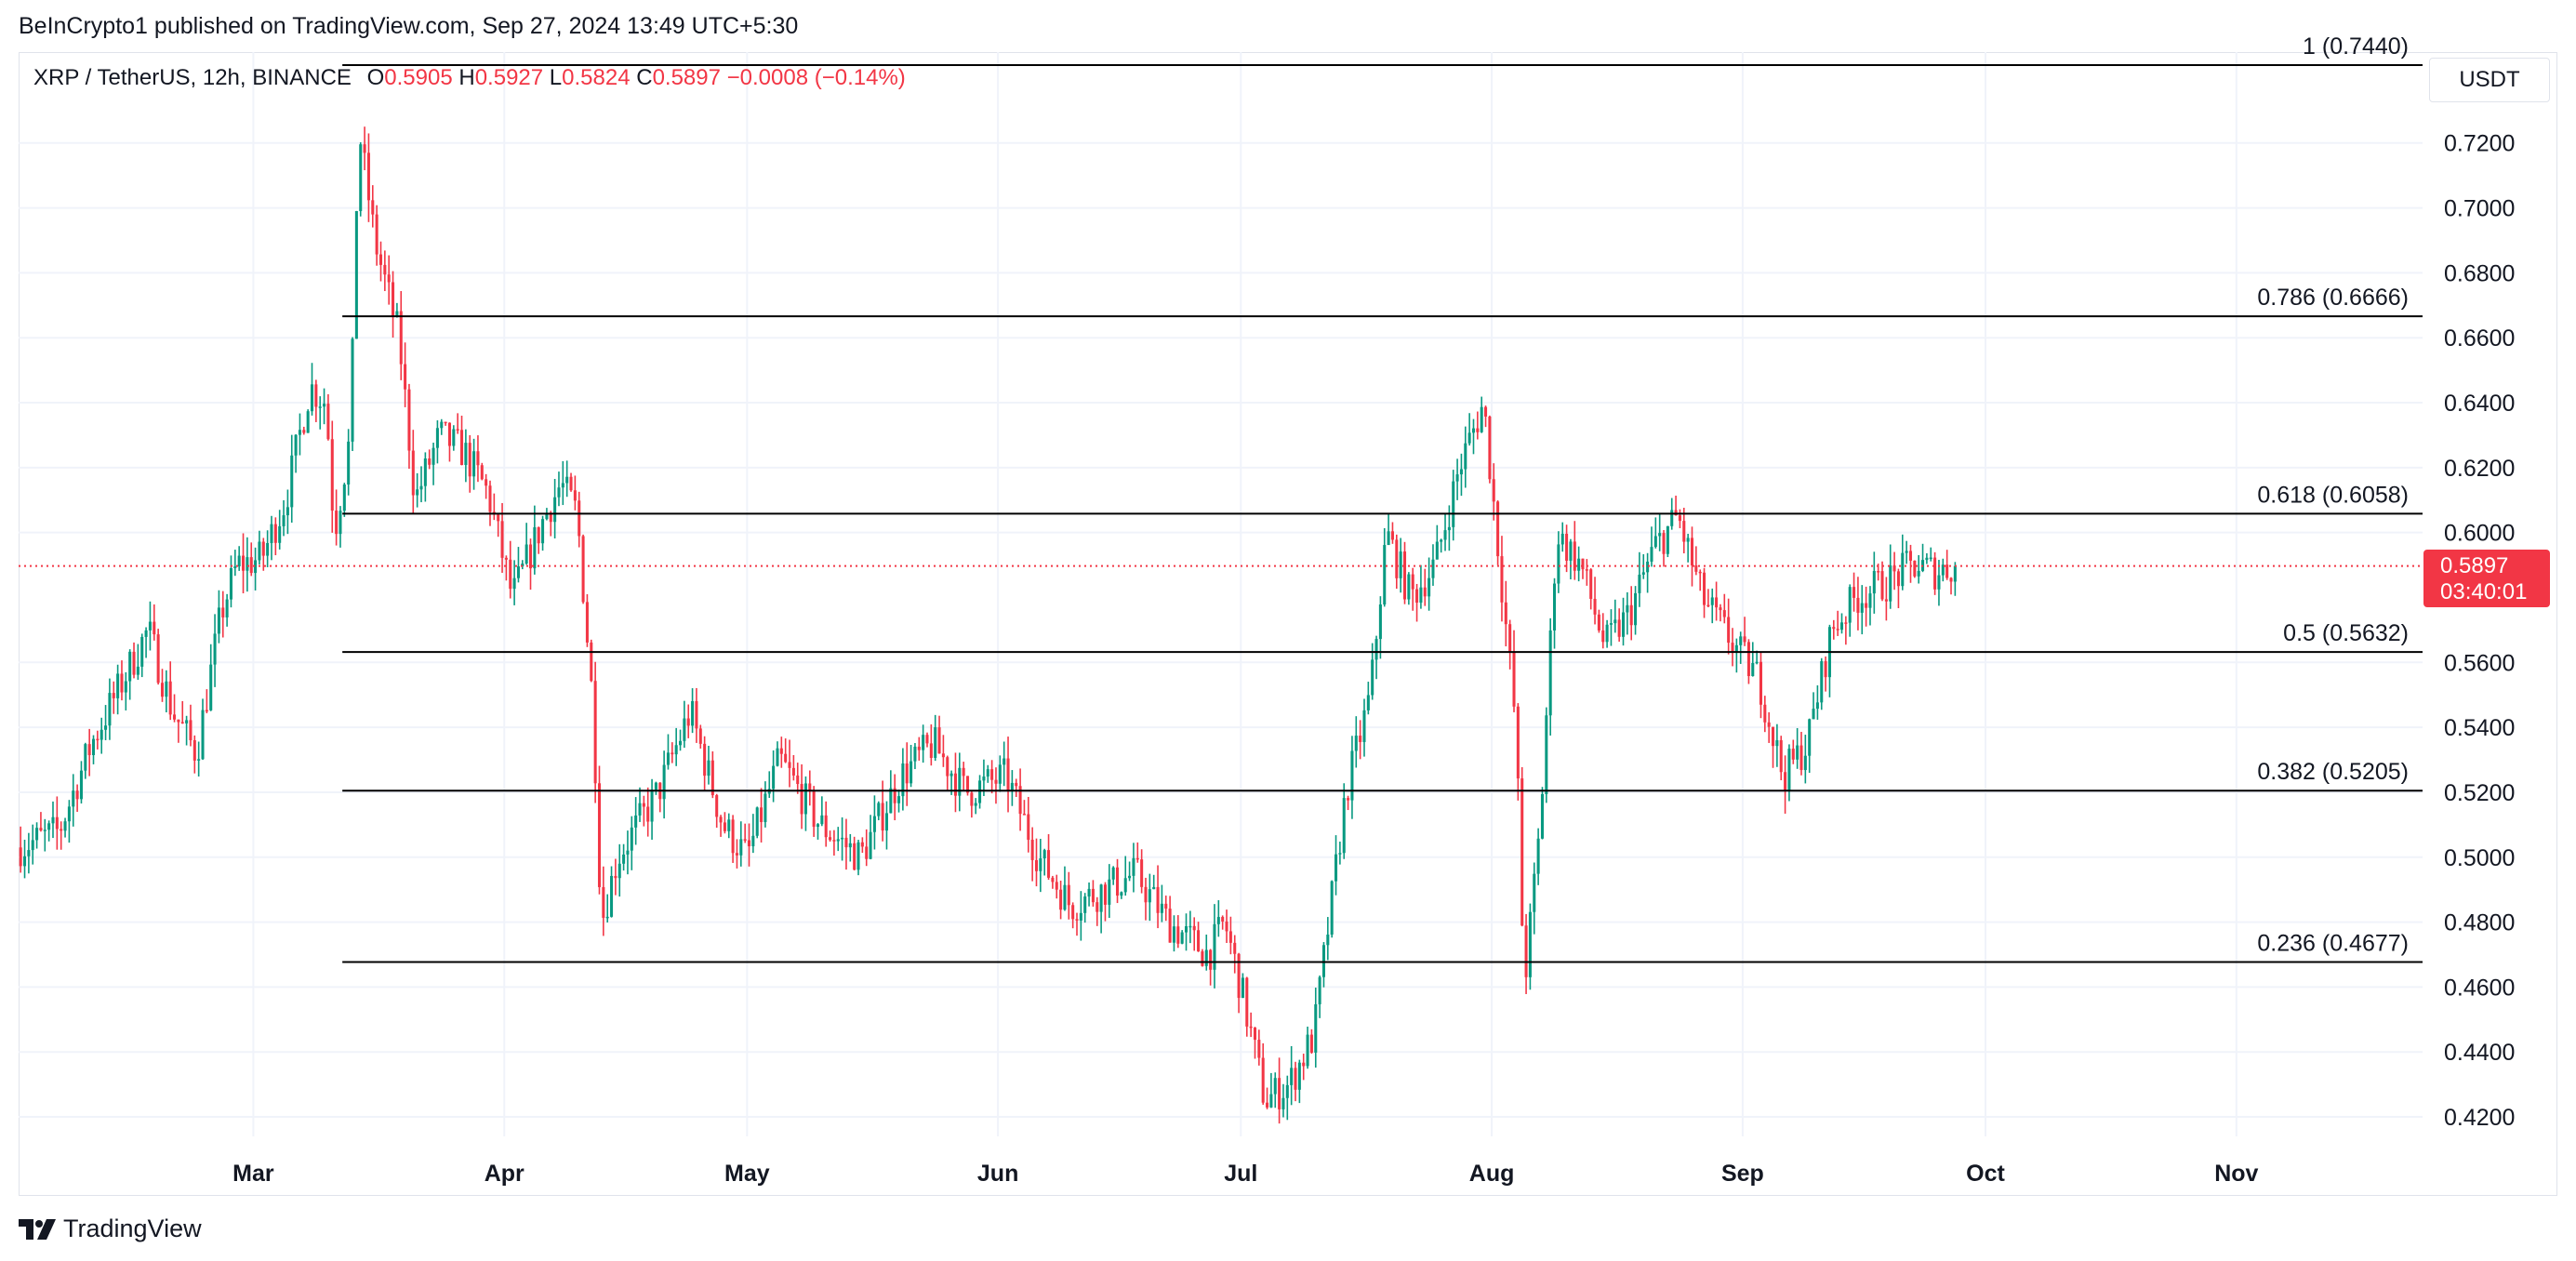 Image resolution: width=2576 pixels, height=1261 pixels. What do you see at coordinates (2489, 80) in the screenshot?
I see `currency-button: USDT` at bounding box center [2489, 80].